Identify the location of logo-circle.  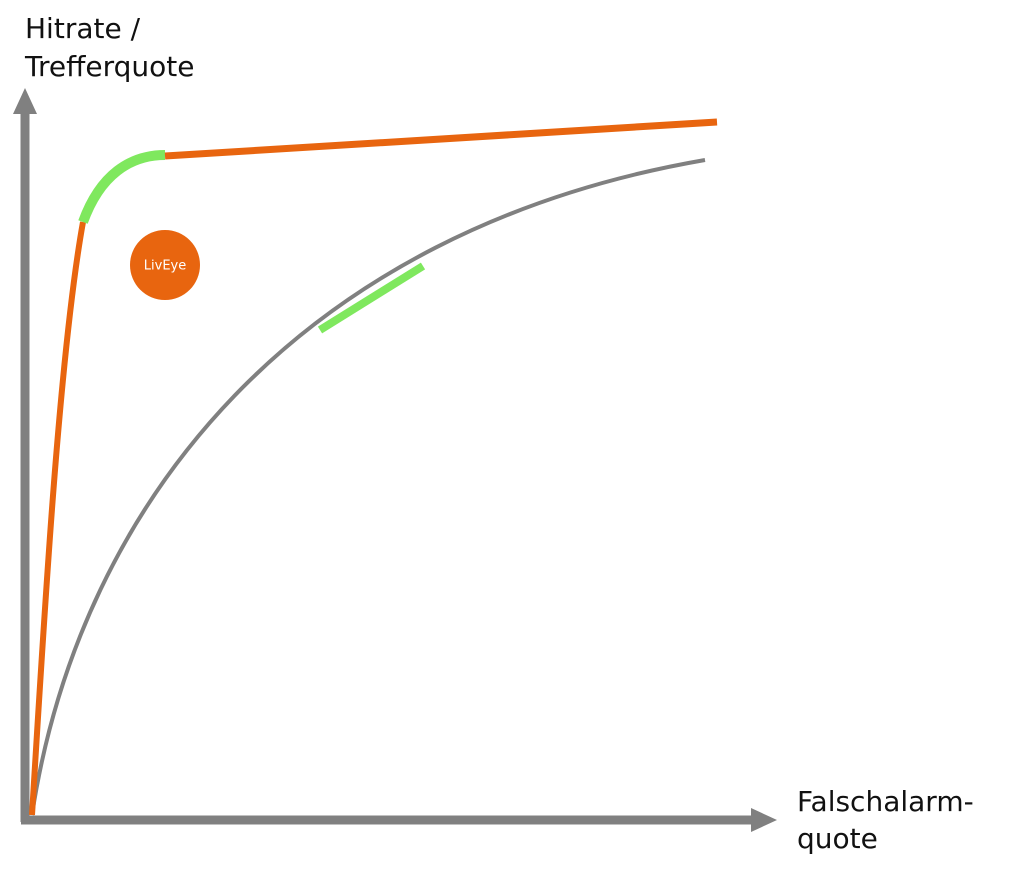
(165, 265).